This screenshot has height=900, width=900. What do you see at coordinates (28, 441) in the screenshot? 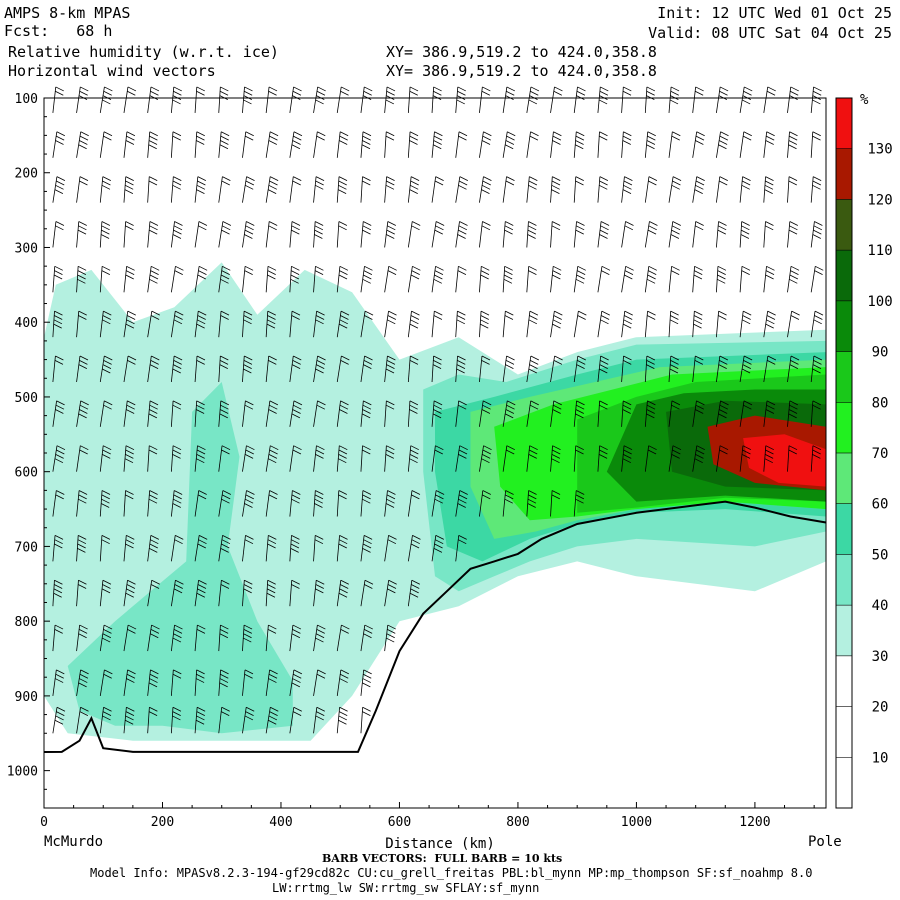
I see `y-axis-ticks: 100 200 300 400 500 600 700 800 900 1000` at bounding box center [28, 441].